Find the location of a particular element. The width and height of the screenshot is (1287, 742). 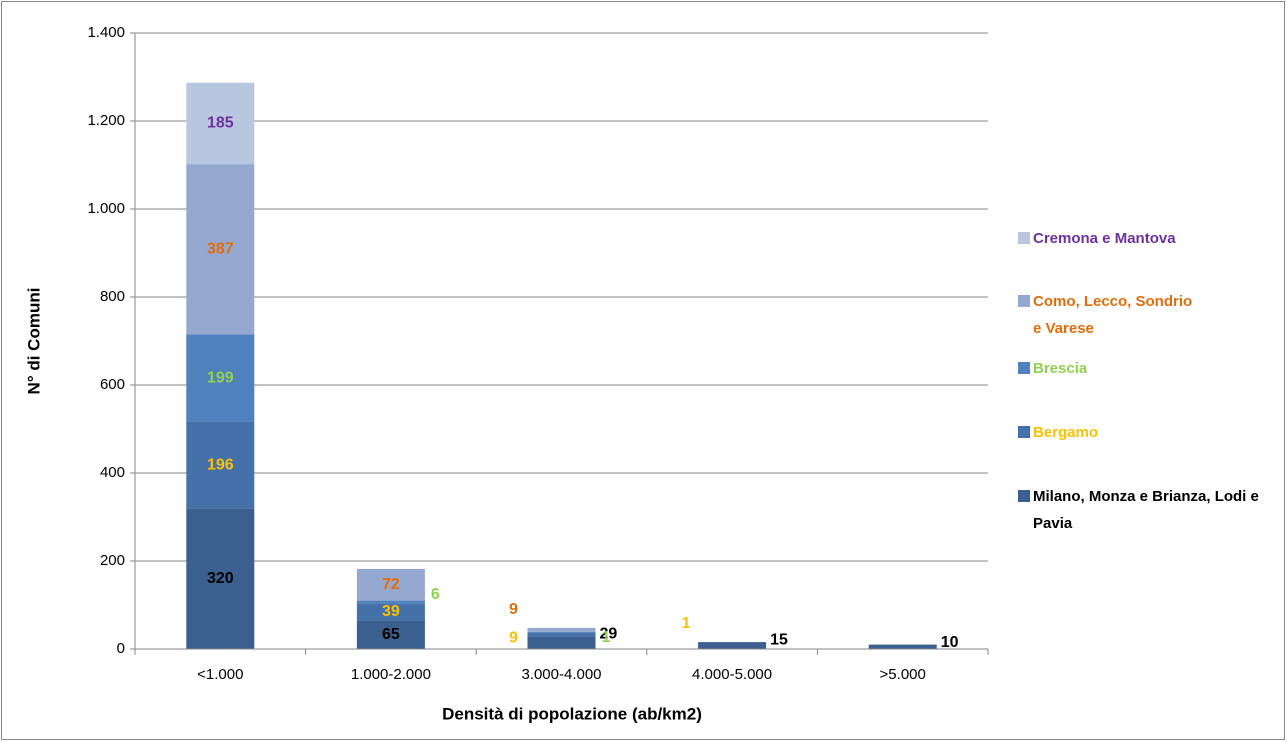

y-tick-label: 600 is located at coordinates (112, 384).